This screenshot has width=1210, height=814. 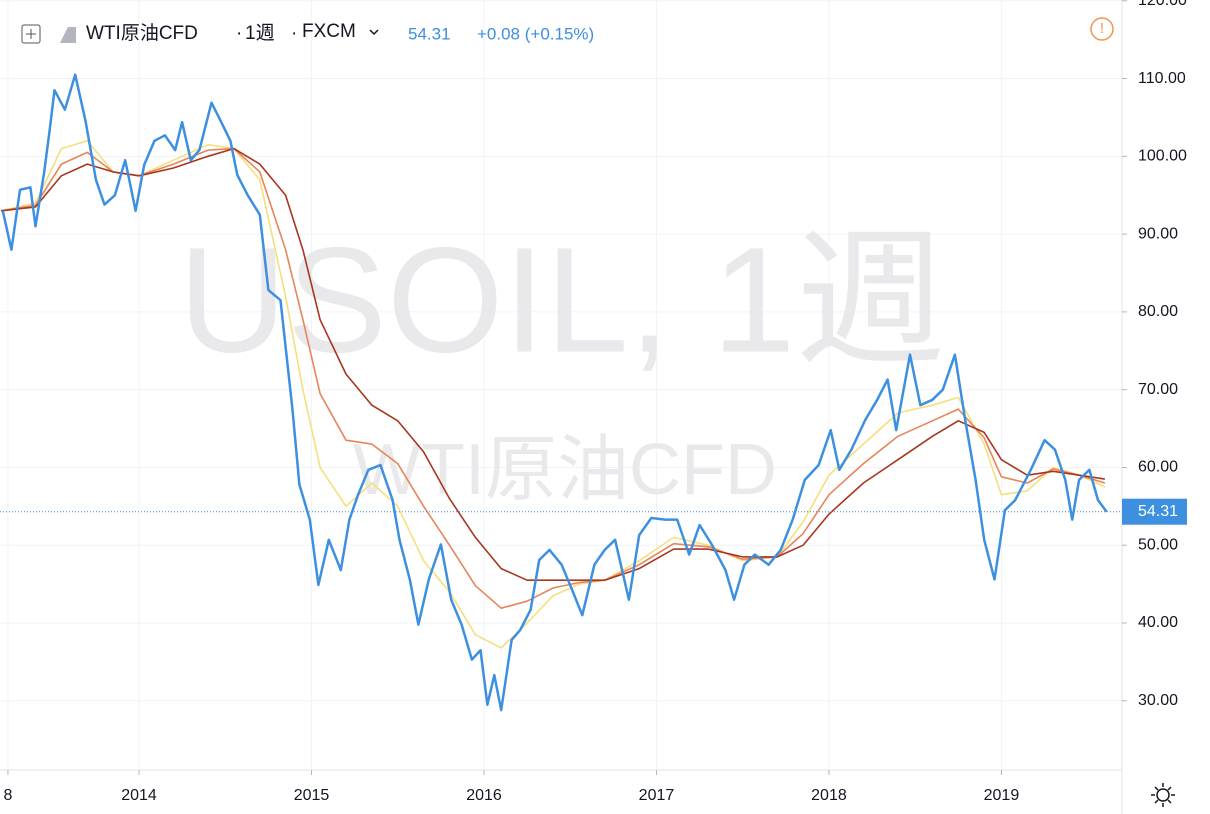 I want to click on x-tick-label: 2015, so click(x=312, y=795).